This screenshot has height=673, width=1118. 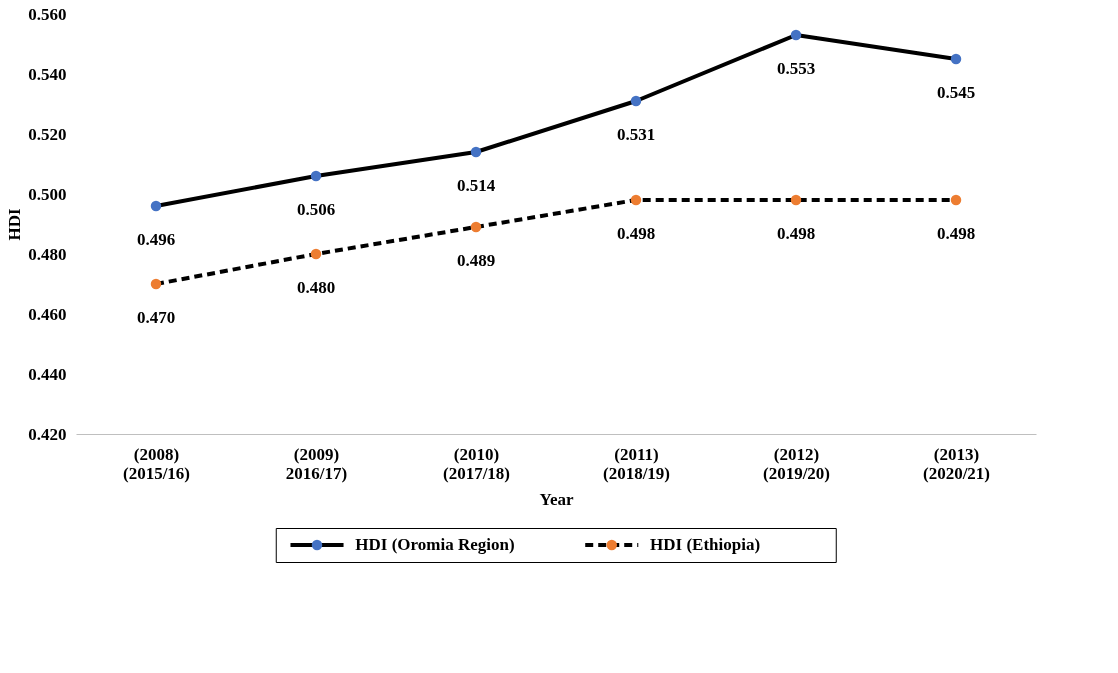 I want to click on x-tick-label: (2012) (2019/20), so click(x=796, y=463).